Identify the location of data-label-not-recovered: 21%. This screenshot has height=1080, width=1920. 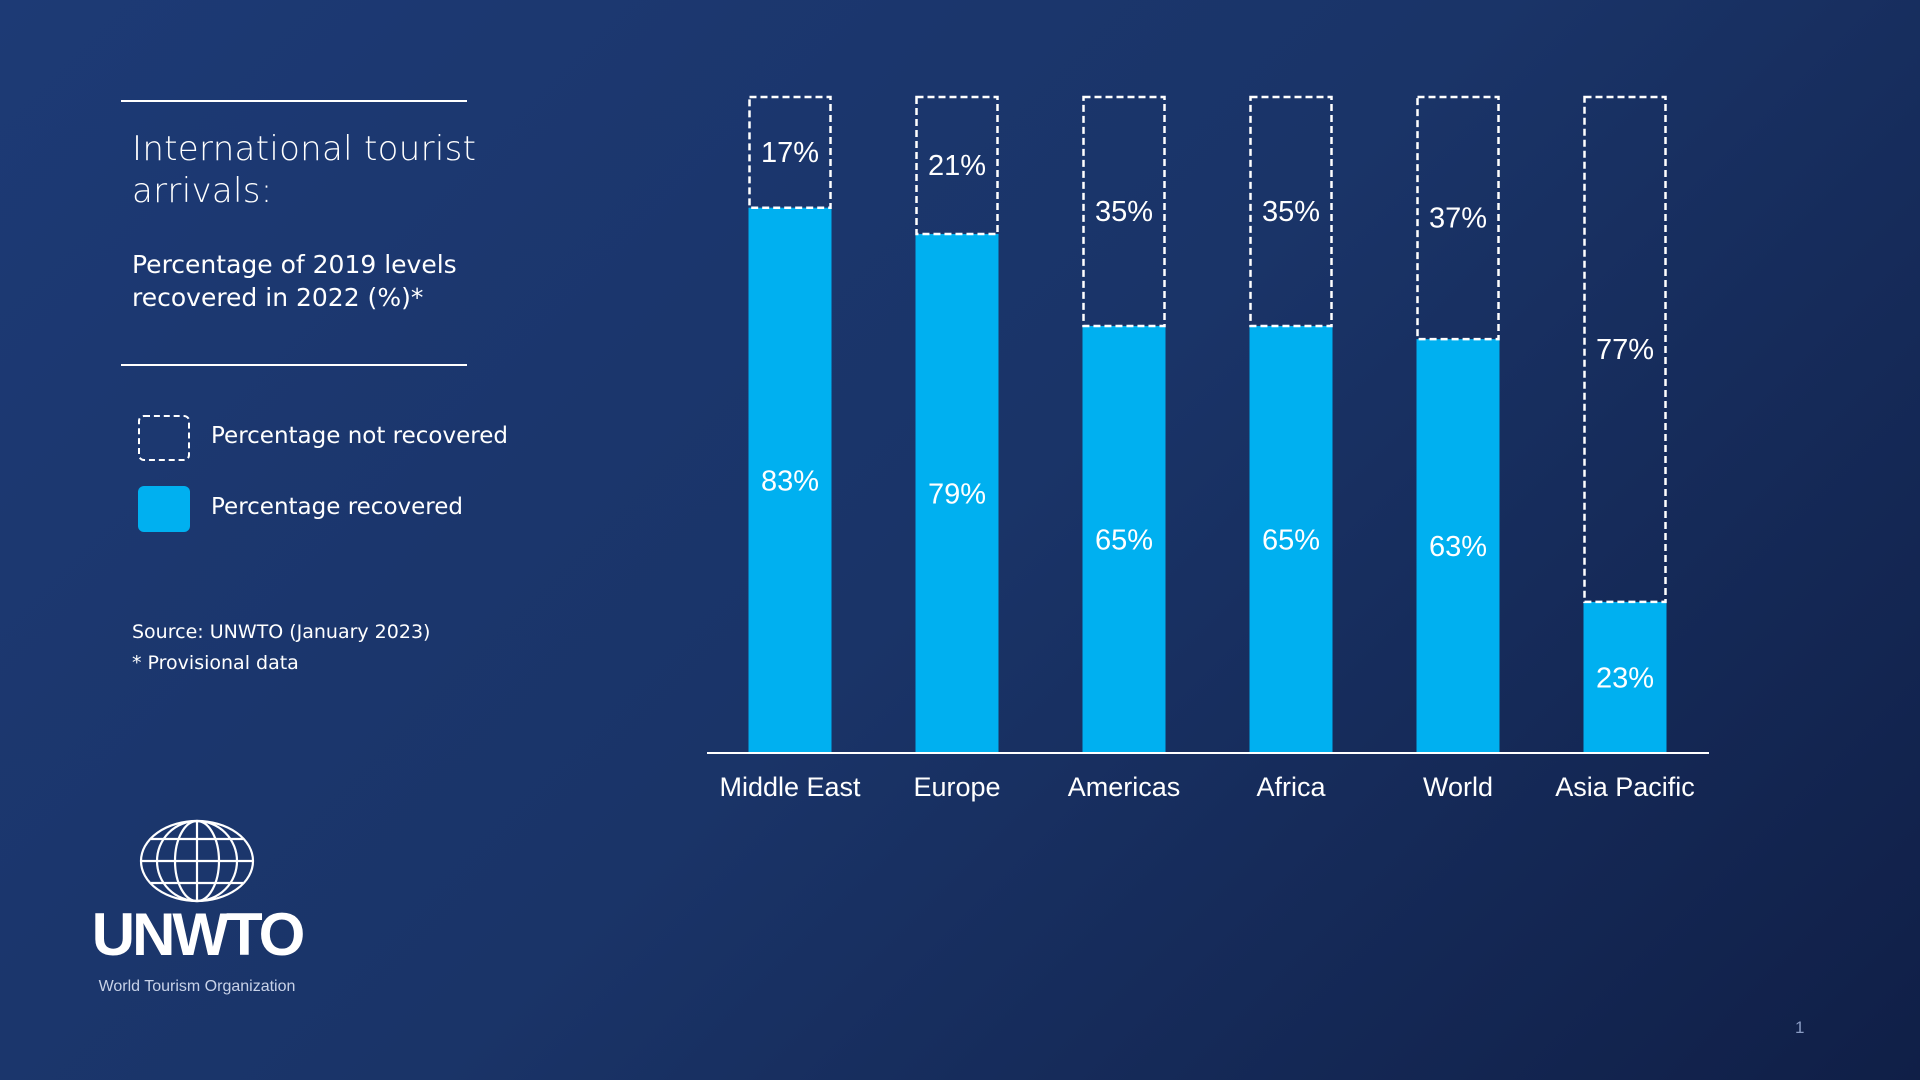
(957, 166).